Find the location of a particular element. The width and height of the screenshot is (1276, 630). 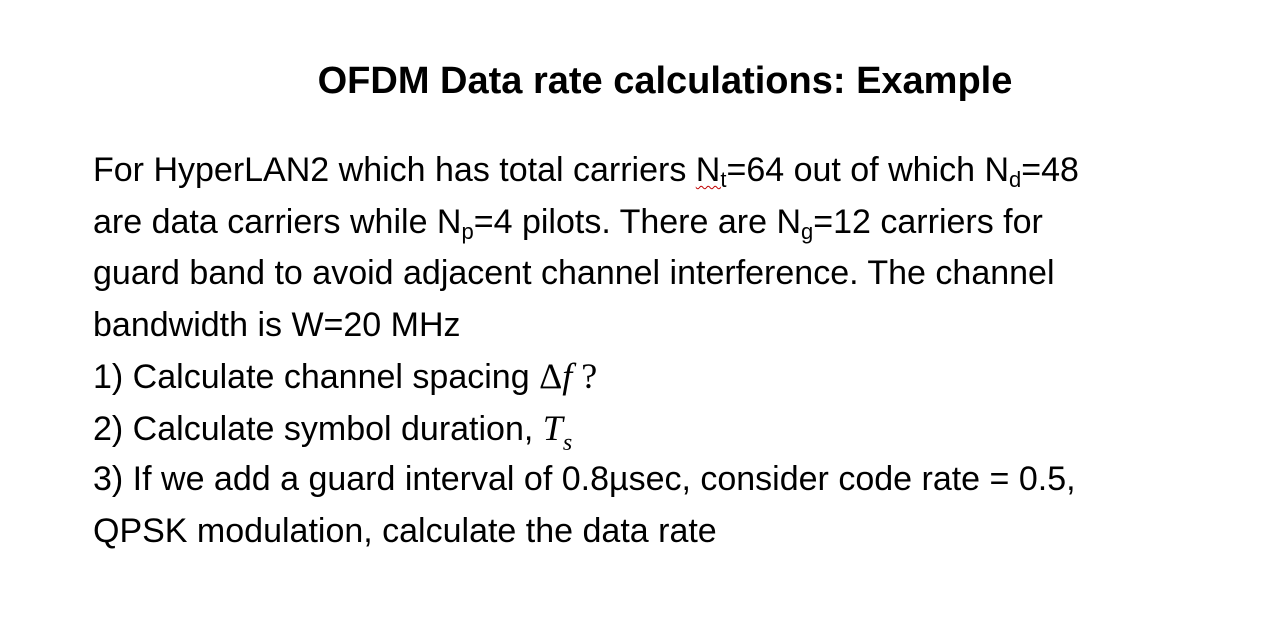

question-3-line-2: QPSK modulation, calculate the data rate is located at coordinates (405, 530).